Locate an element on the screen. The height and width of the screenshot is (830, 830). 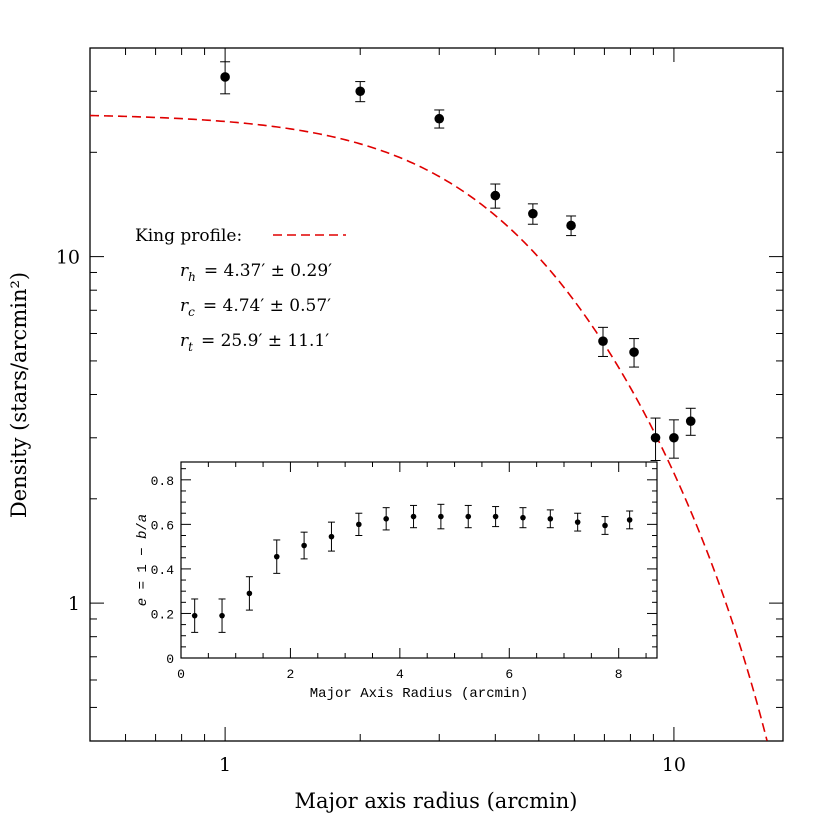
inset-y-tick-label: 0 is located at coordinates (170, 659).